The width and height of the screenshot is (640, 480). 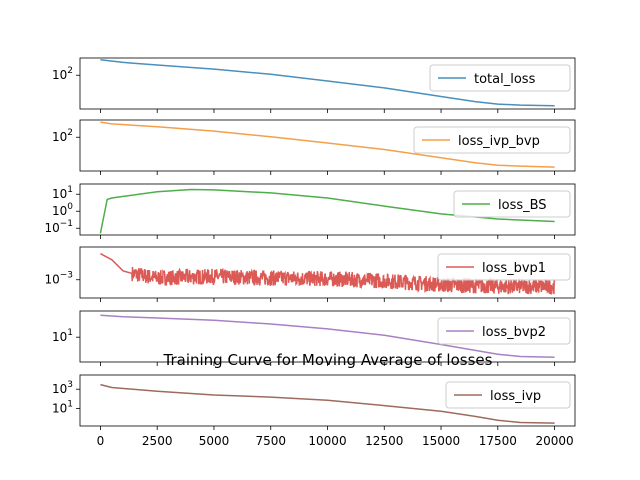 I want to click on x-tick-label: 5000, so click(x=214, y=441).